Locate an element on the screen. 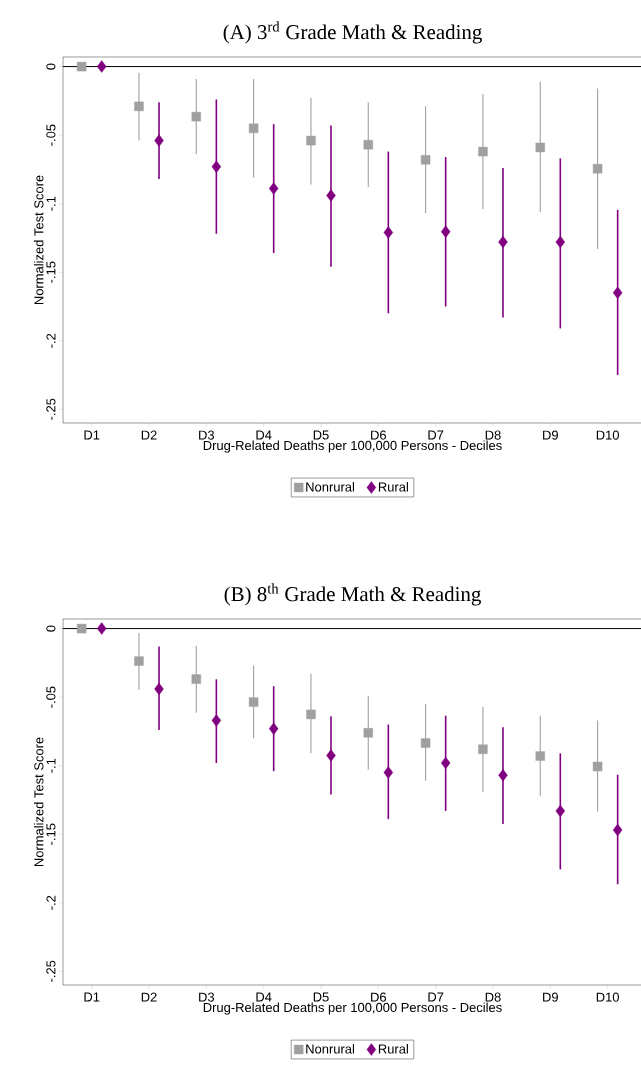 The width and height of the screenshot is (641, 1065). chart-title: (B) 8$^{th}$ Grade Math & Reading is located at coordinates (352, 594).